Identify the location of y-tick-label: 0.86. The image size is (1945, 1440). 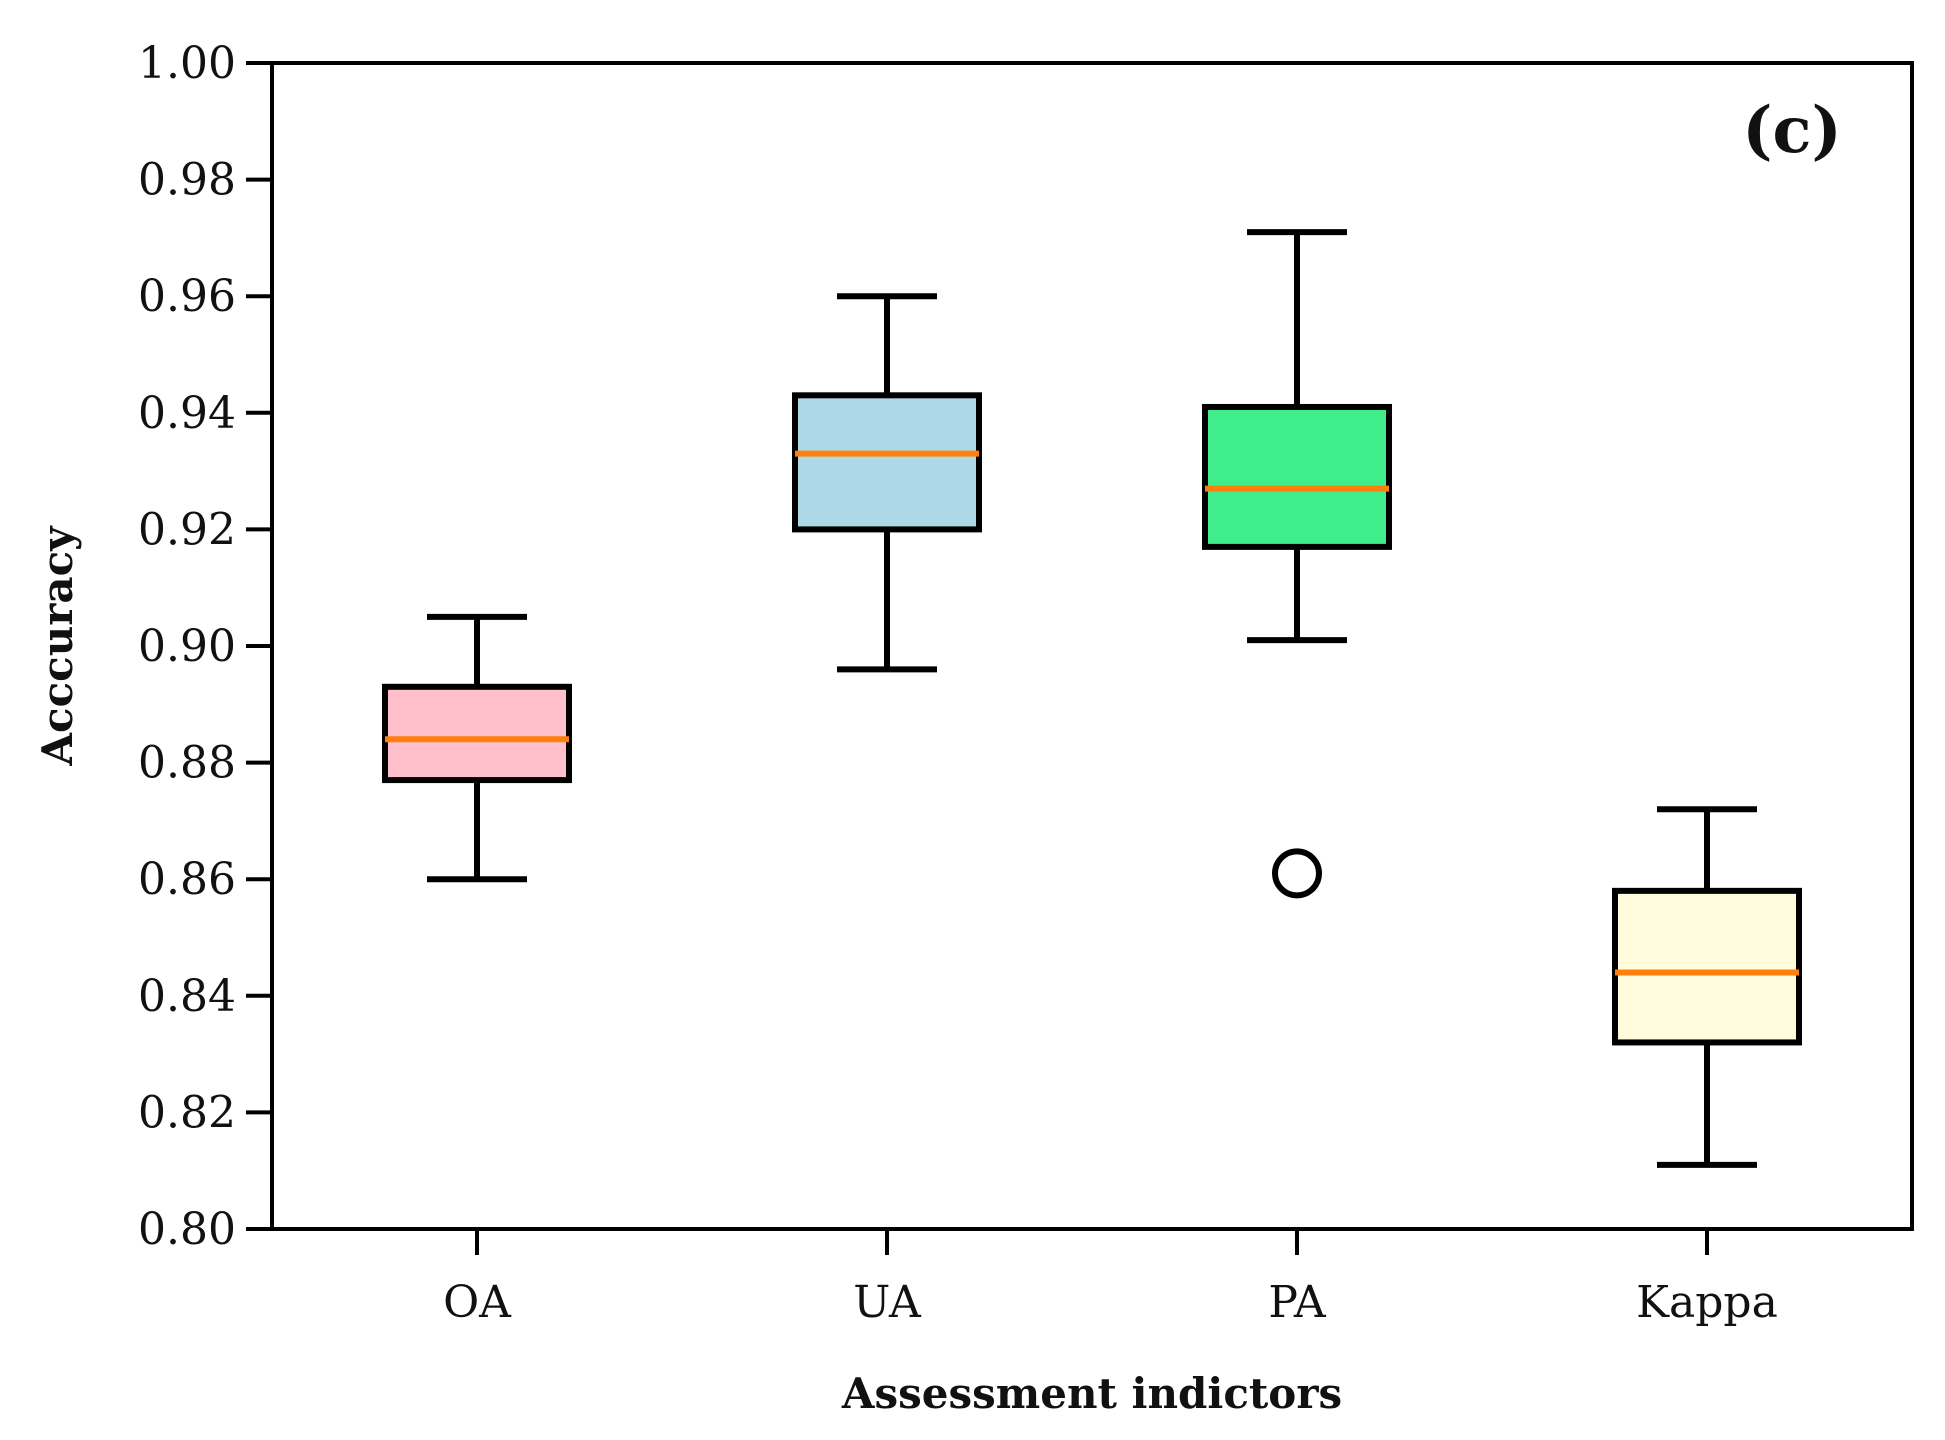
(187, 879).